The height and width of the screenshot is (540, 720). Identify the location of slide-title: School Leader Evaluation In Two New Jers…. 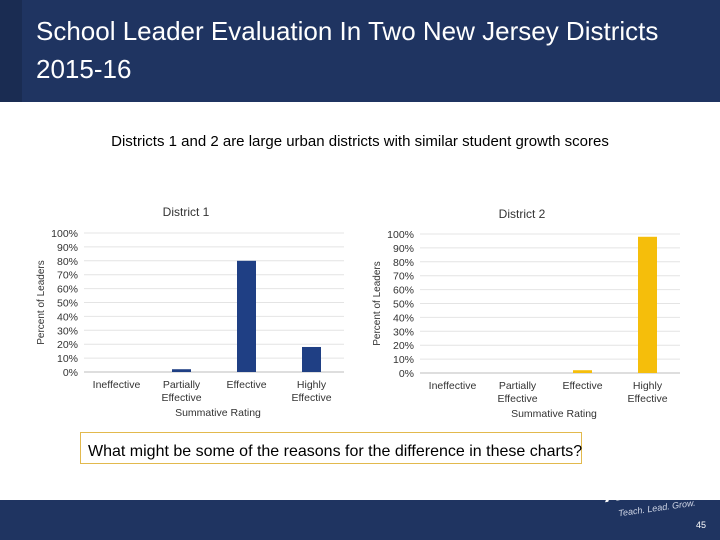
(347, 50).